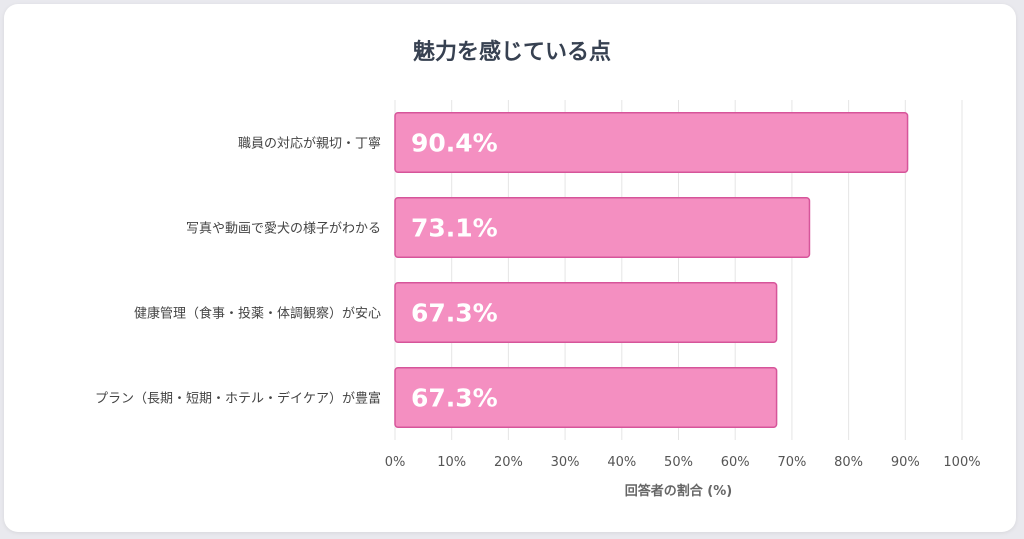  I want to click on bar-data-label: 90.4%, so click(454, 143).